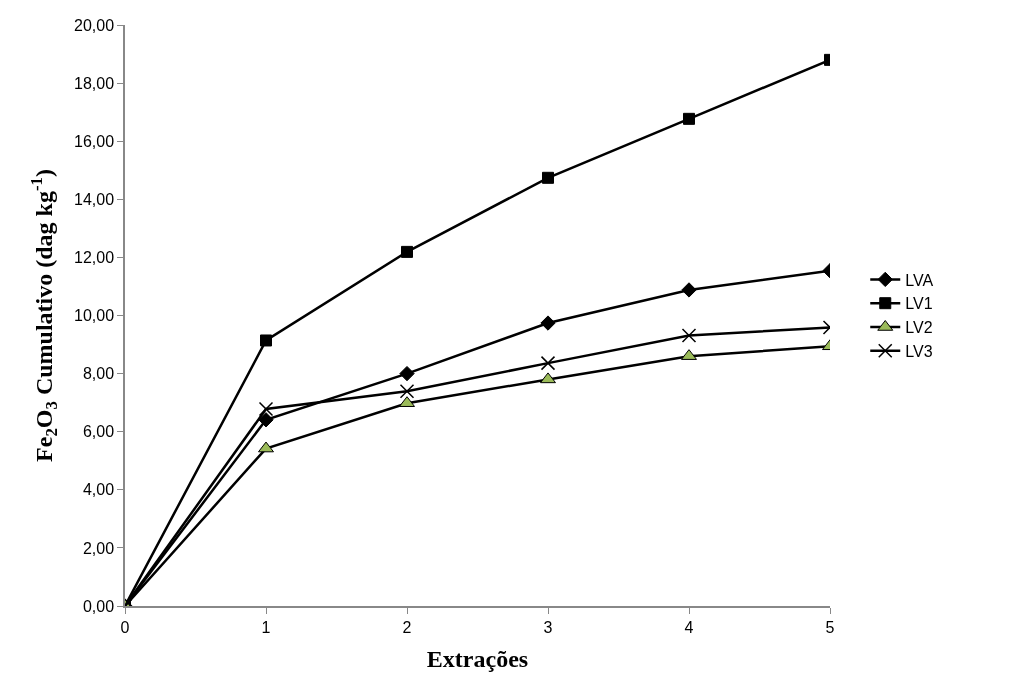 Image resolution: width=1030 pixels, height=686 pixels. I want to click on legend-label: LVA, so click(919, 280).